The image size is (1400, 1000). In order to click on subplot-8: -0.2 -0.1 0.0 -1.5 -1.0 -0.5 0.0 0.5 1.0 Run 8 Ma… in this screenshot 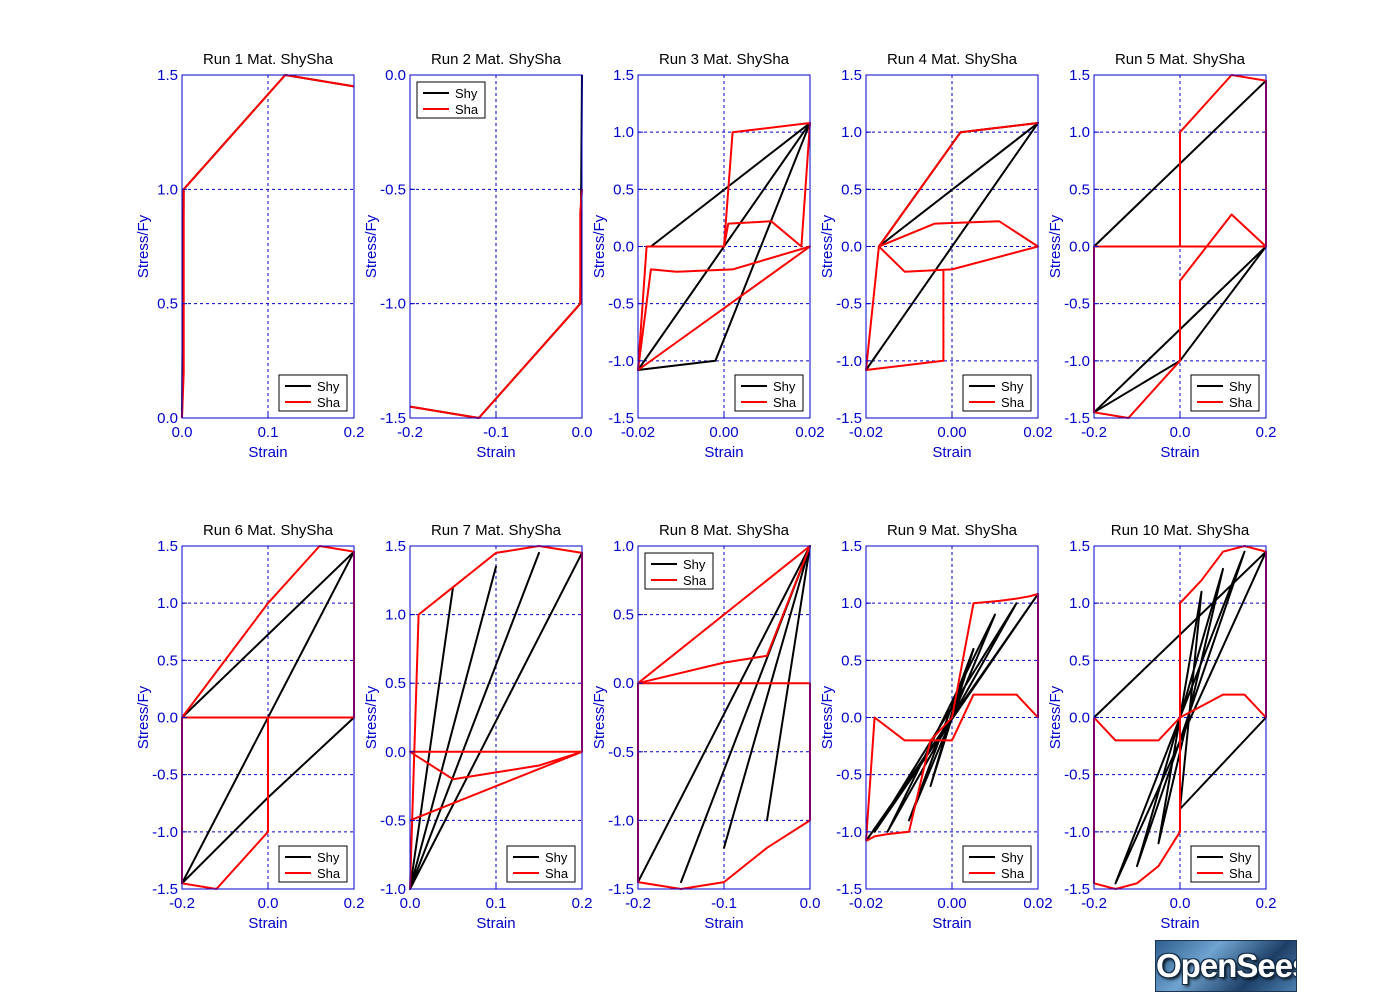, I will do `click(705, 727)`.